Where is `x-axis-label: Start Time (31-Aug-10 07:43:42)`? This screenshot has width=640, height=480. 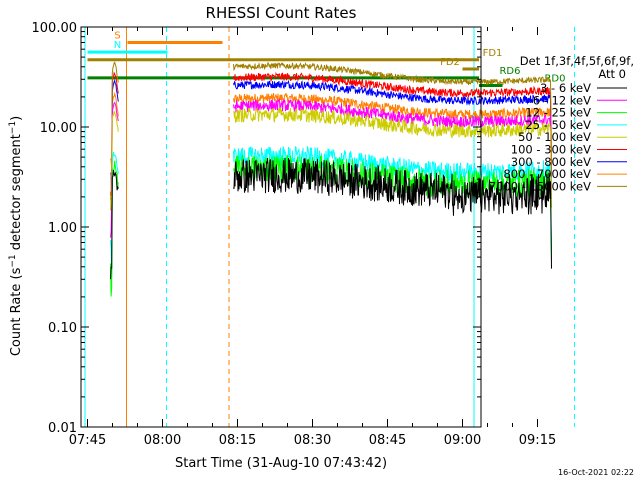
x-axis-label: Start Time (31-Aug-10 07:43:42) is located at coordinates (281, 463).